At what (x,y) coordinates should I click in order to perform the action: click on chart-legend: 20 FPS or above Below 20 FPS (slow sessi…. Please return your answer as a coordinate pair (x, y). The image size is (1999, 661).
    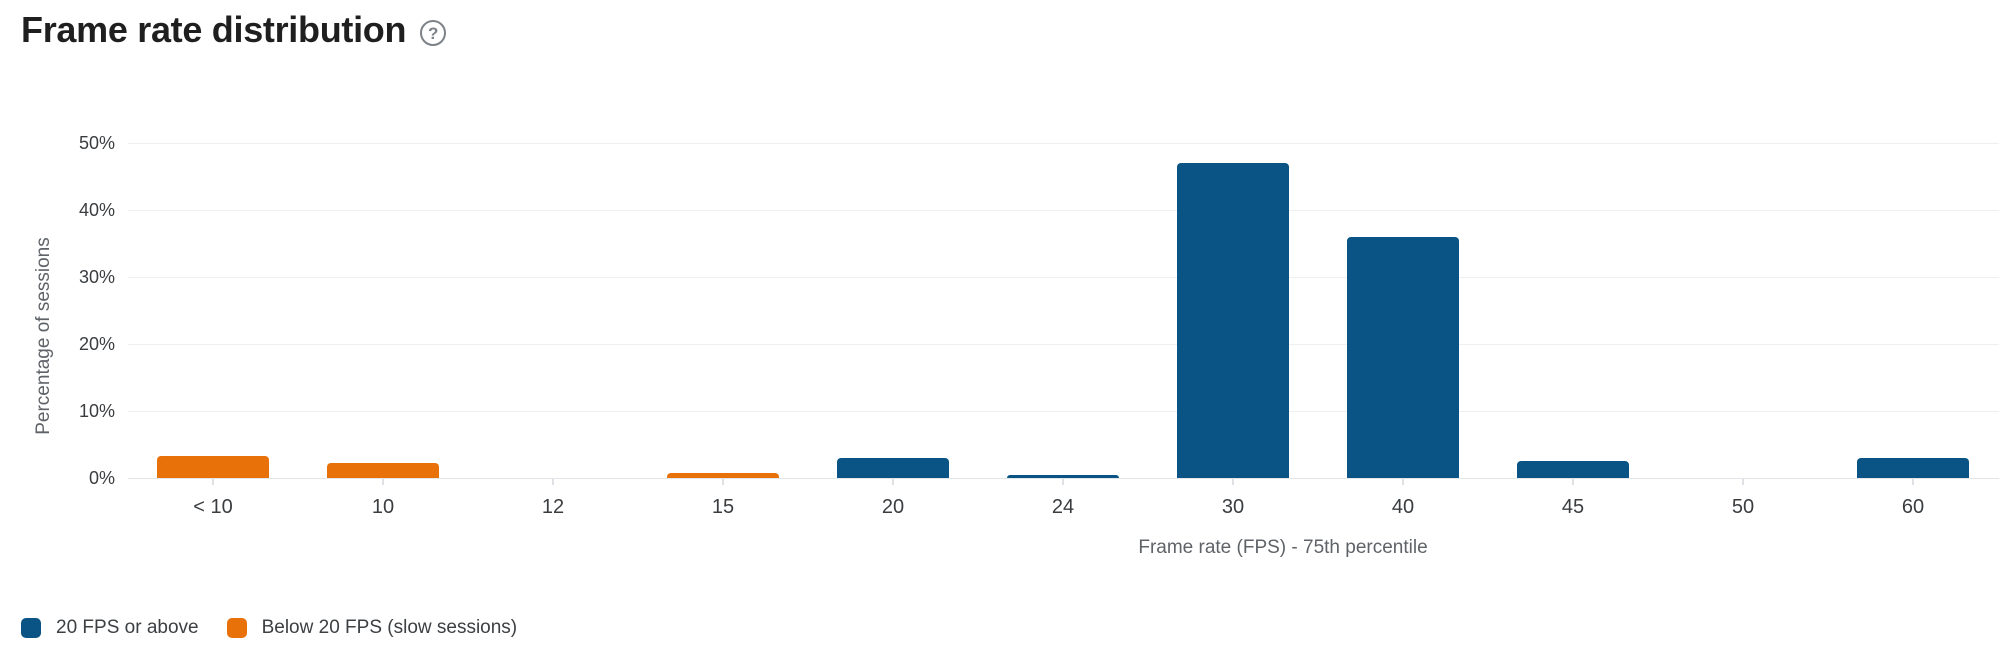
    Looking at the image, I should click on (269, 627).